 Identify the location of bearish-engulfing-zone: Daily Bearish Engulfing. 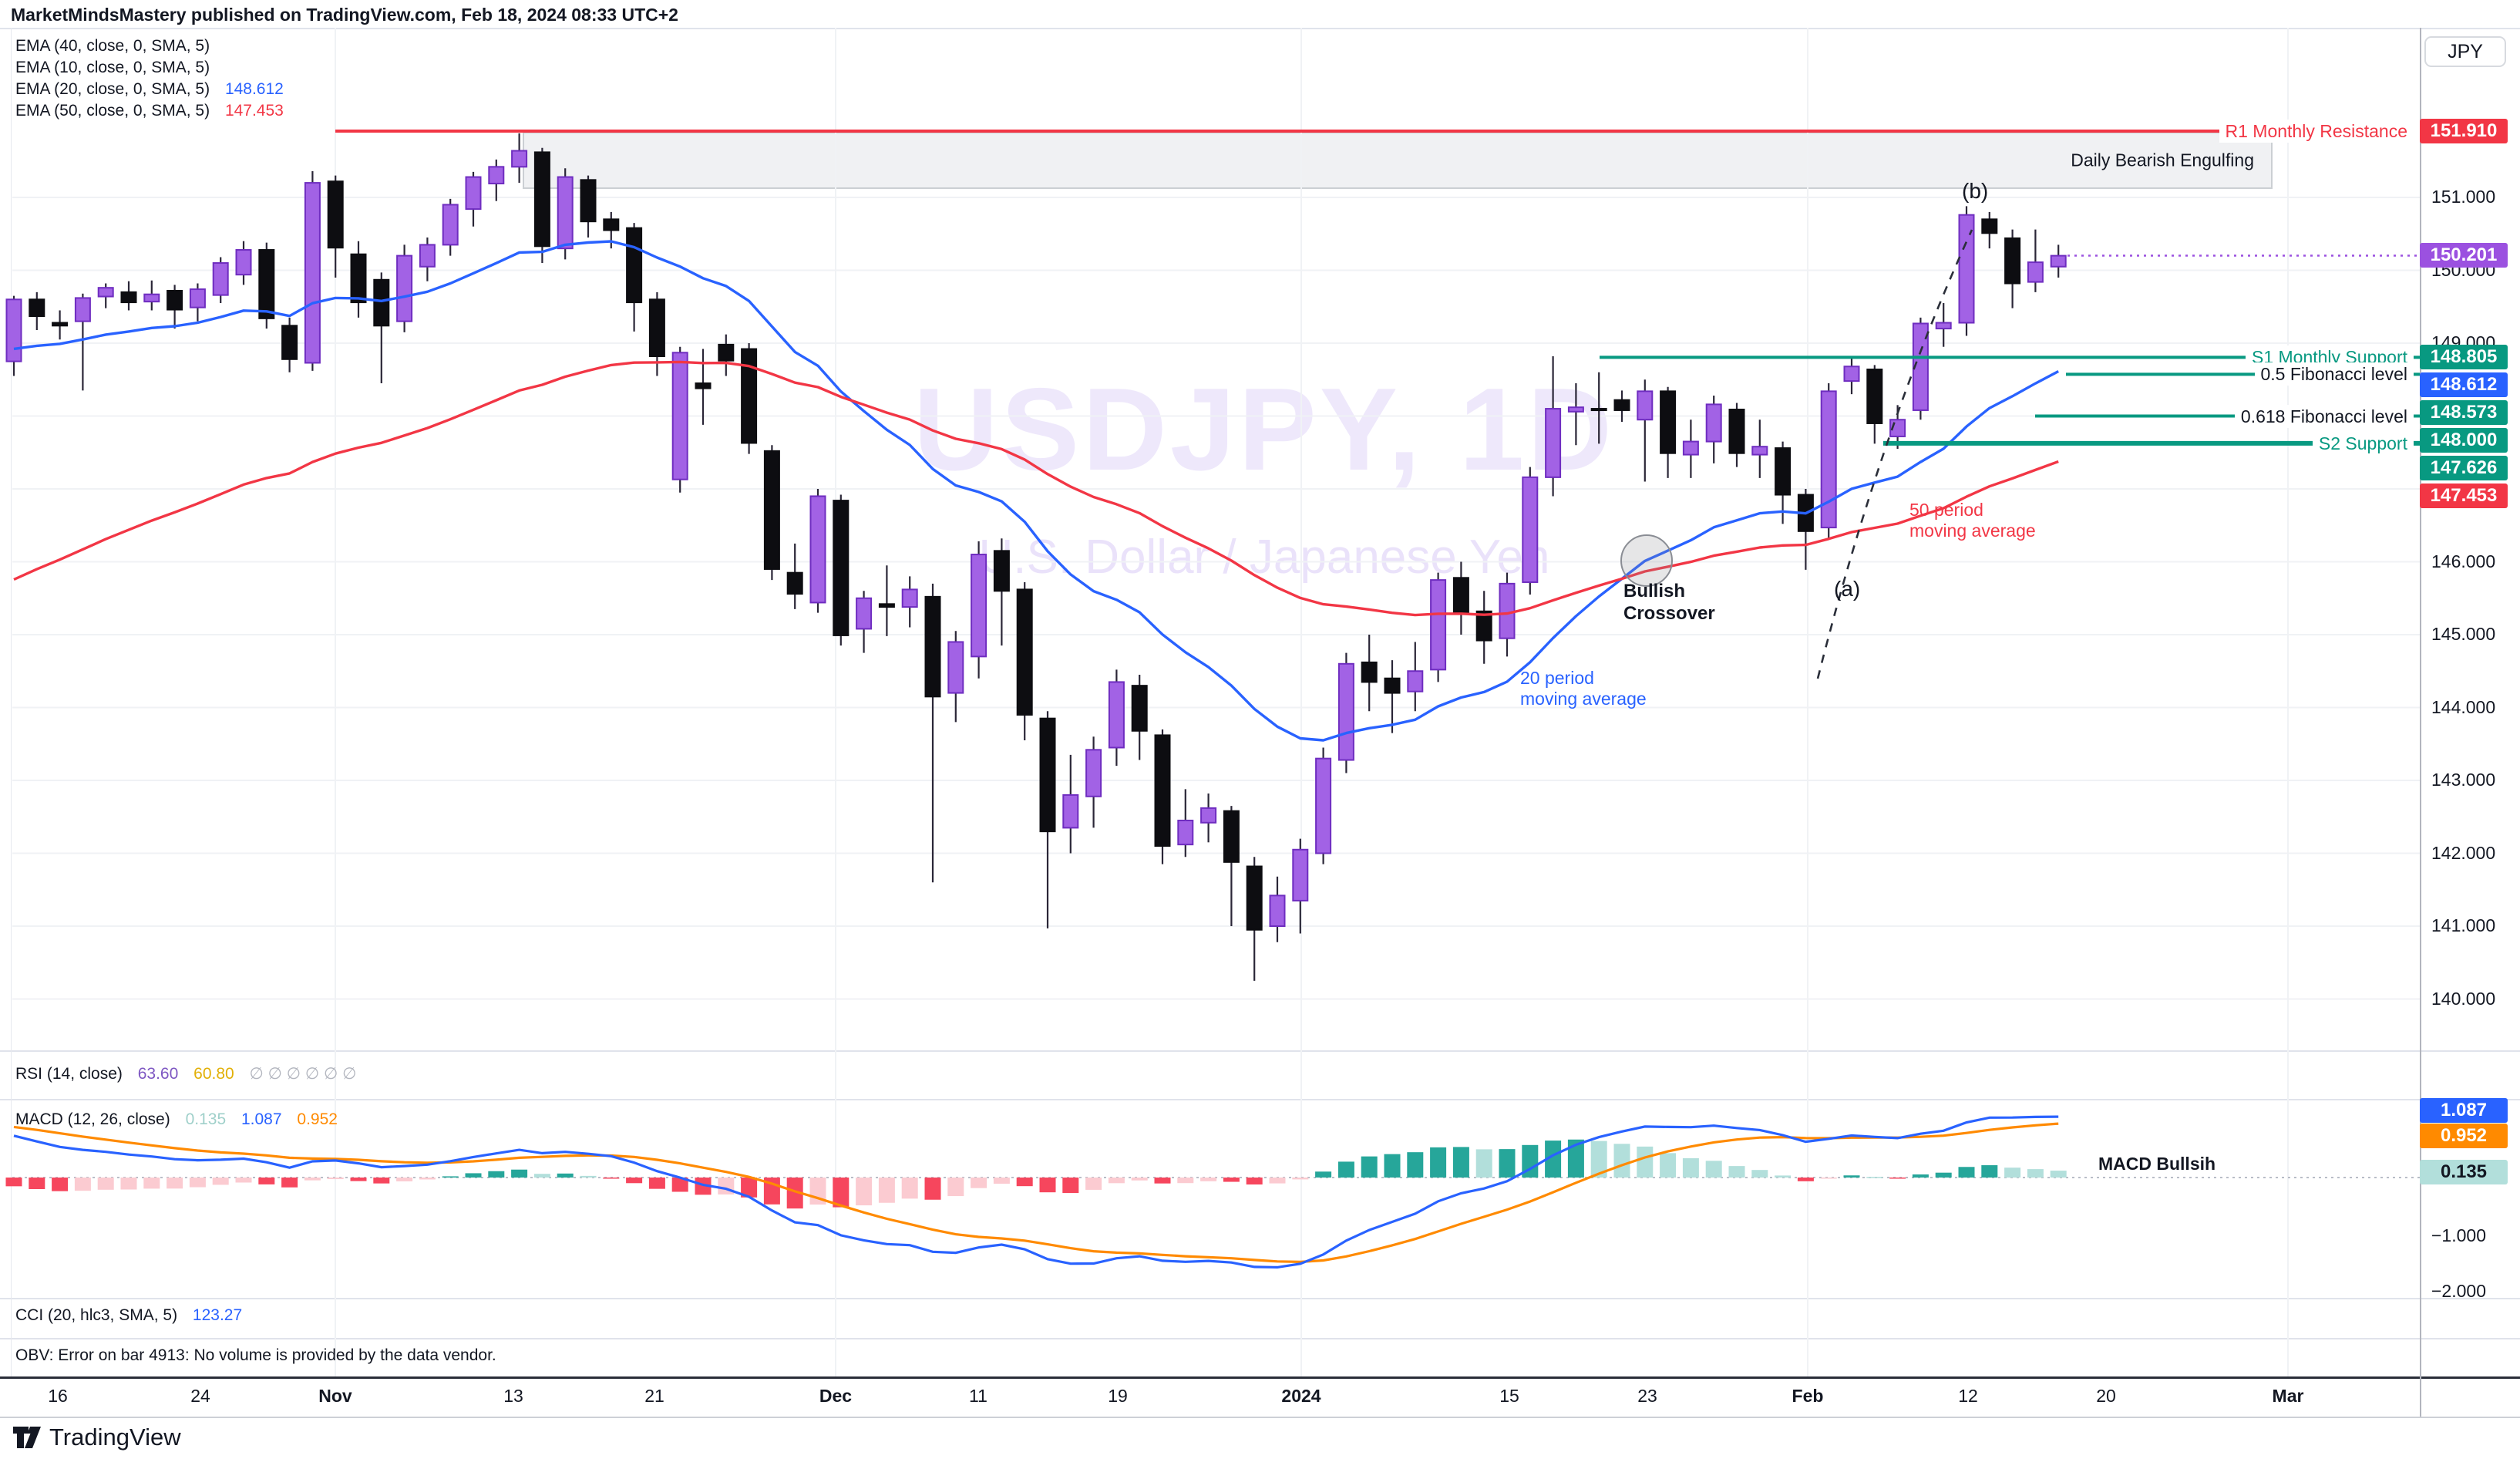
(1398, 161).